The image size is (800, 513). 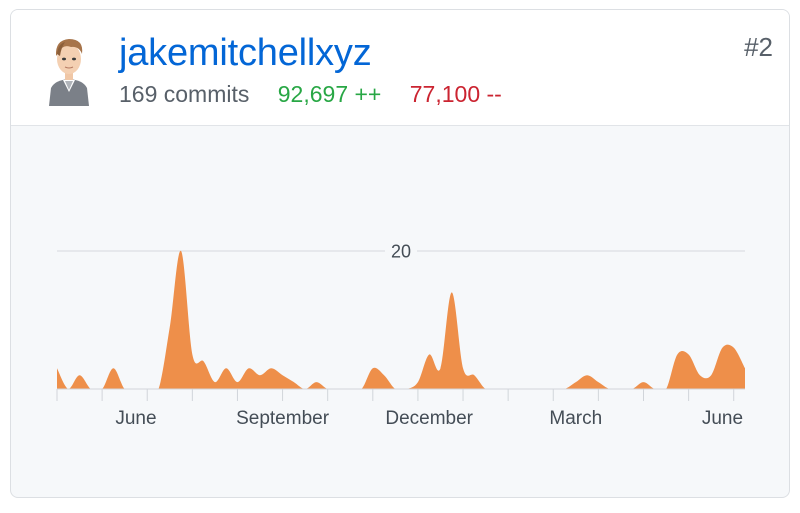 I want to click on x-axis-label: December, so click(x=429, y=418).